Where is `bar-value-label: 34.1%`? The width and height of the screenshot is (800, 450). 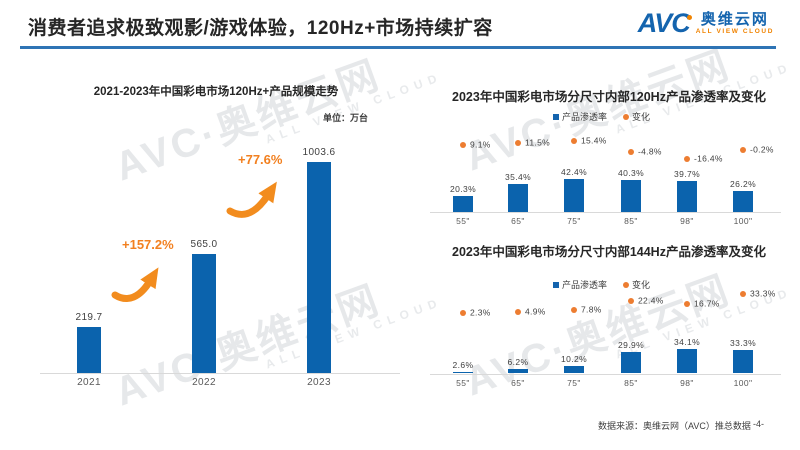
bar-value-label: 34.1% is located at coordinates (687, 341).